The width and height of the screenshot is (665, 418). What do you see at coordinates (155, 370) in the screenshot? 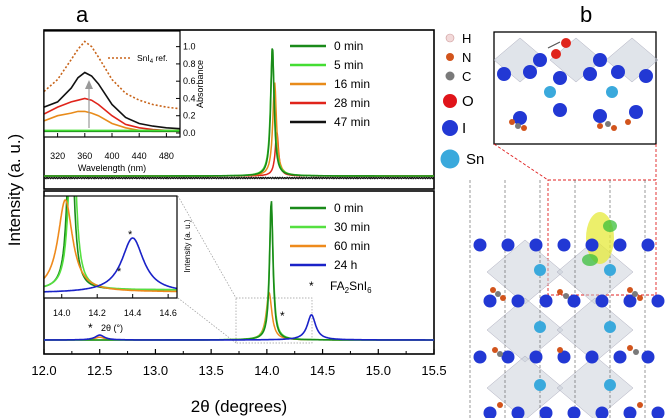
I see `x-tick-label: 13.0` at bounding box center [155, 370].